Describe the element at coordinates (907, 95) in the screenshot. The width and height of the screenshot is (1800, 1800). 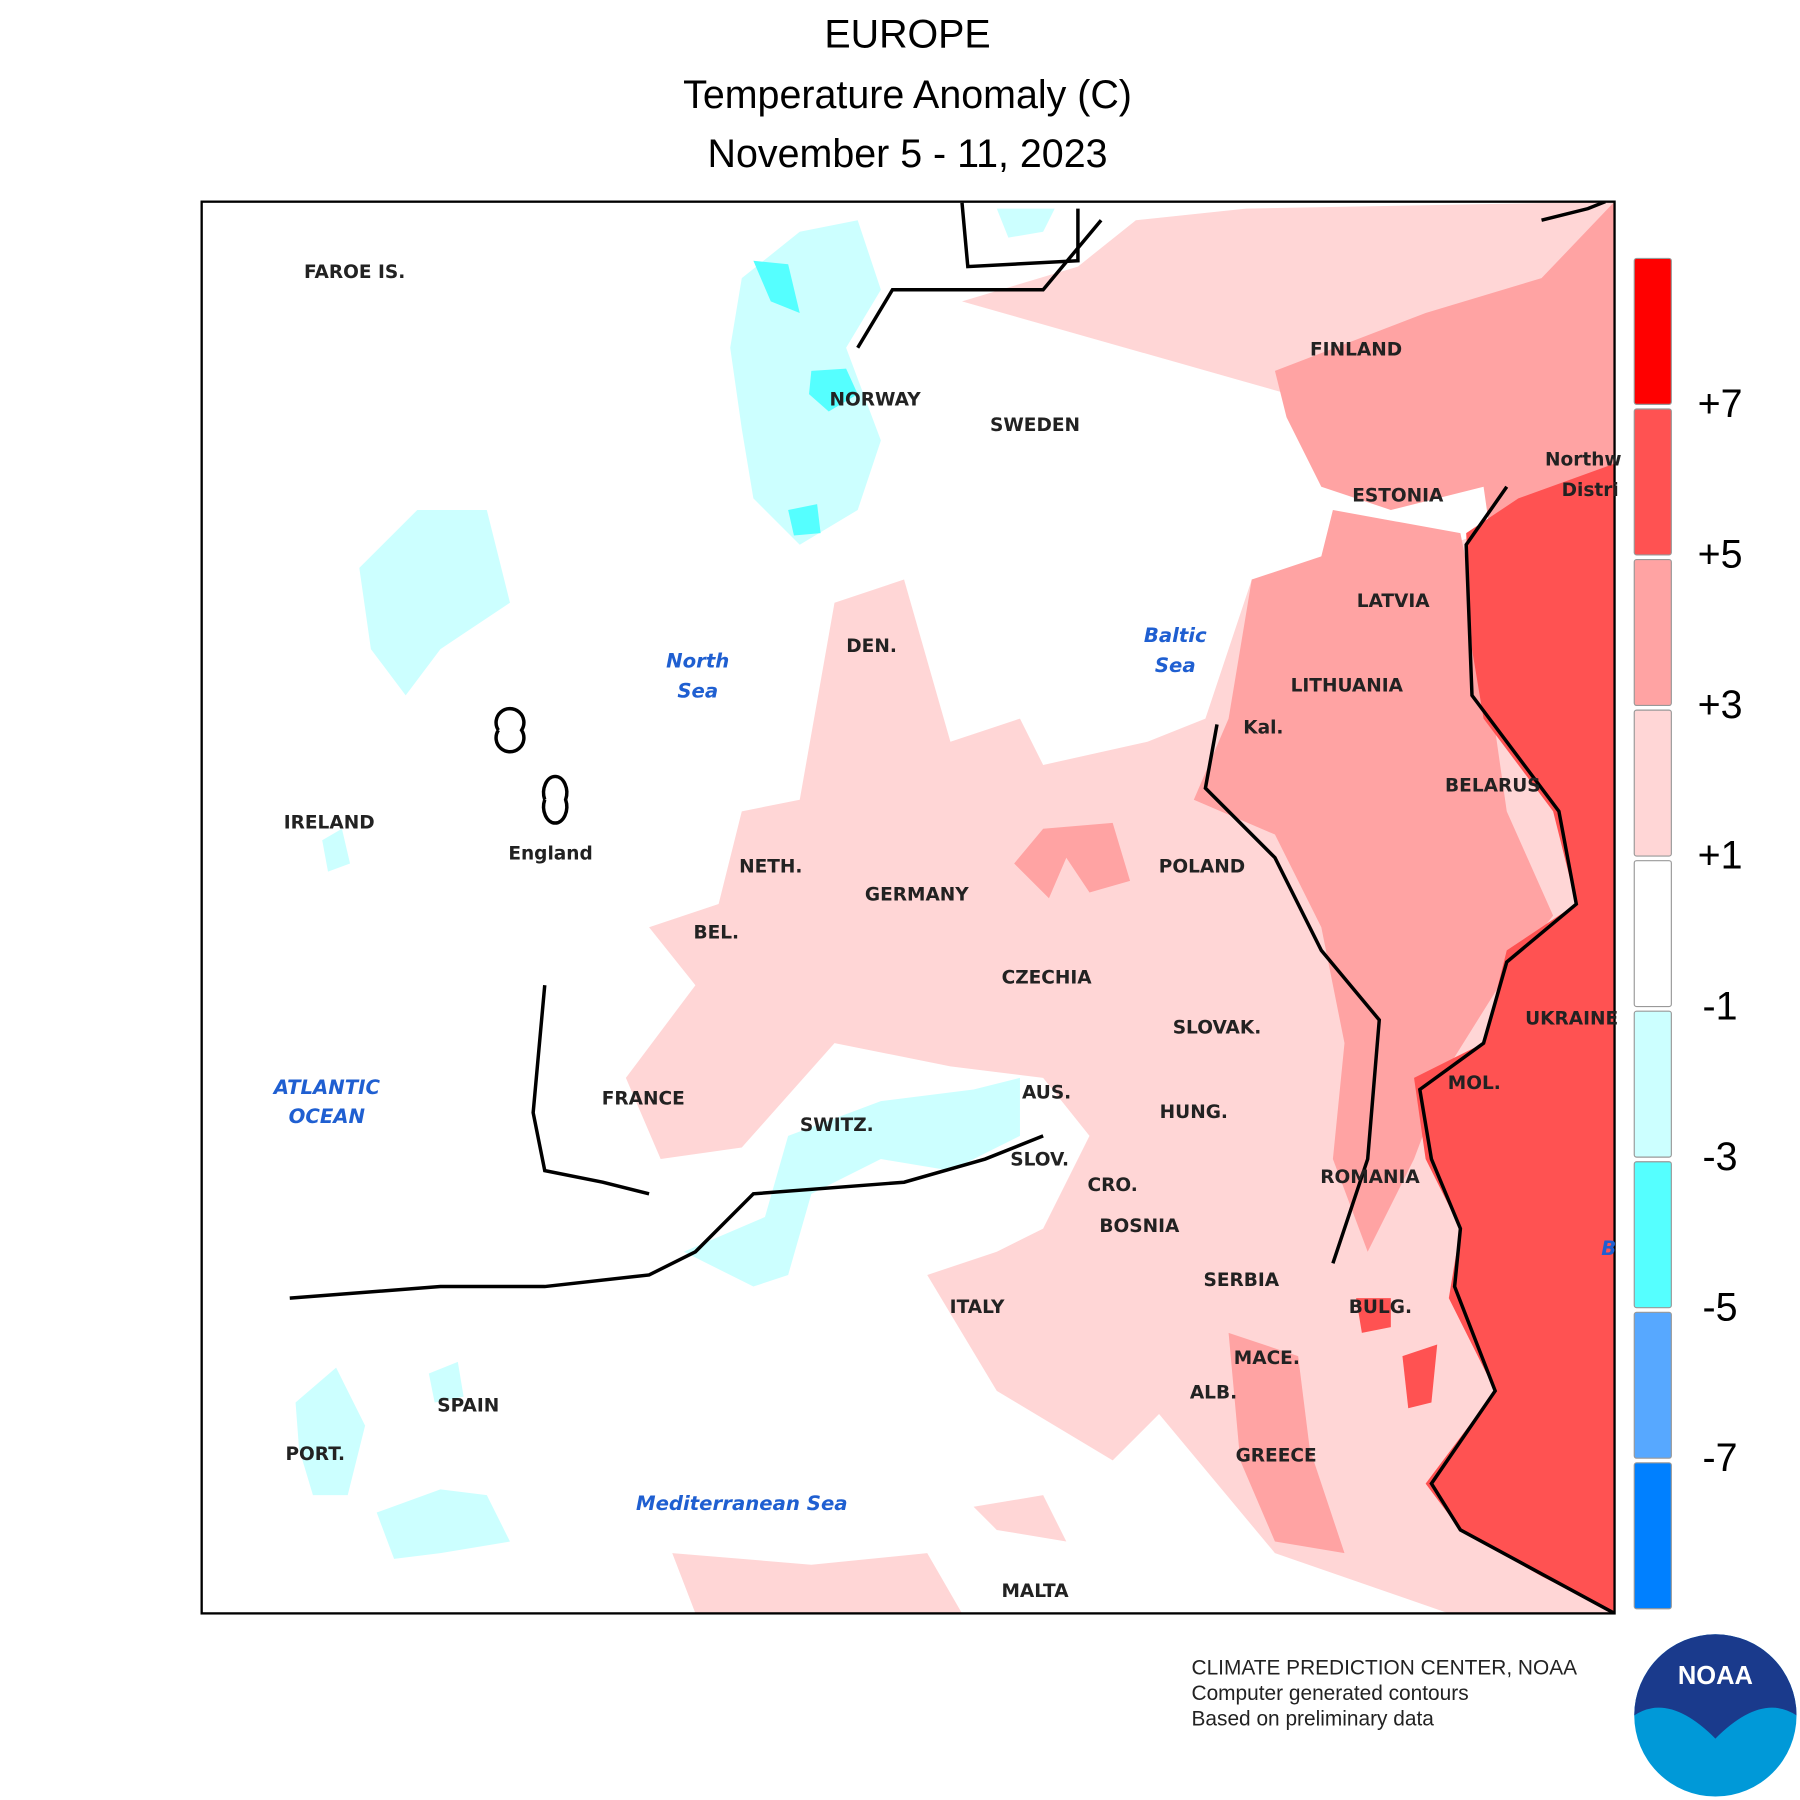
I see `subtitle: Temperature Anomaly (C)` at that location.